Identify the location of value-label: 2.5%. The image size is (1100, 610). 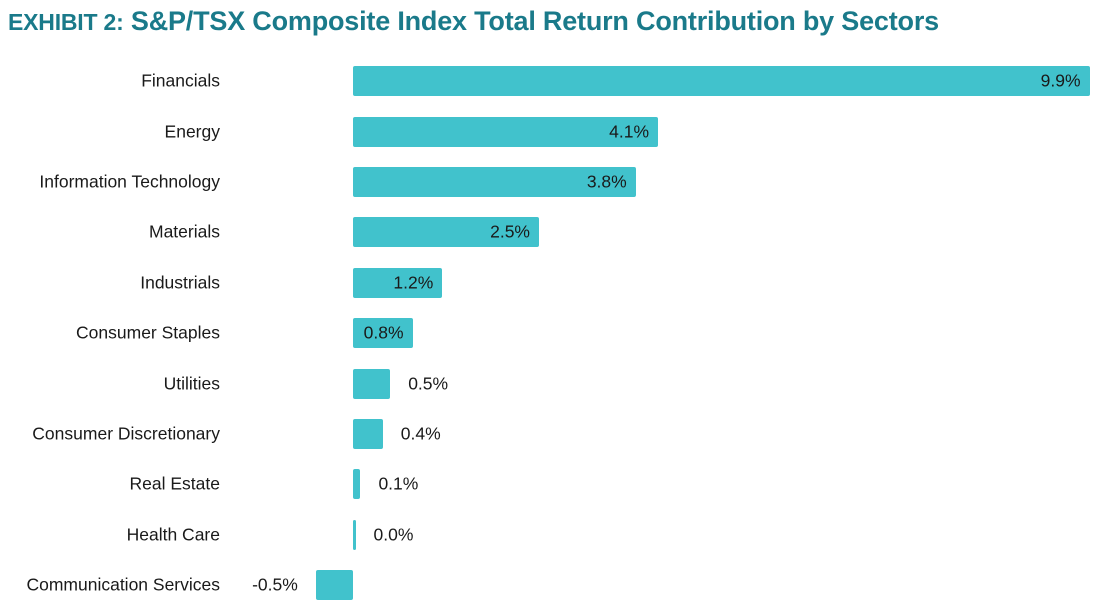
(510, 231).